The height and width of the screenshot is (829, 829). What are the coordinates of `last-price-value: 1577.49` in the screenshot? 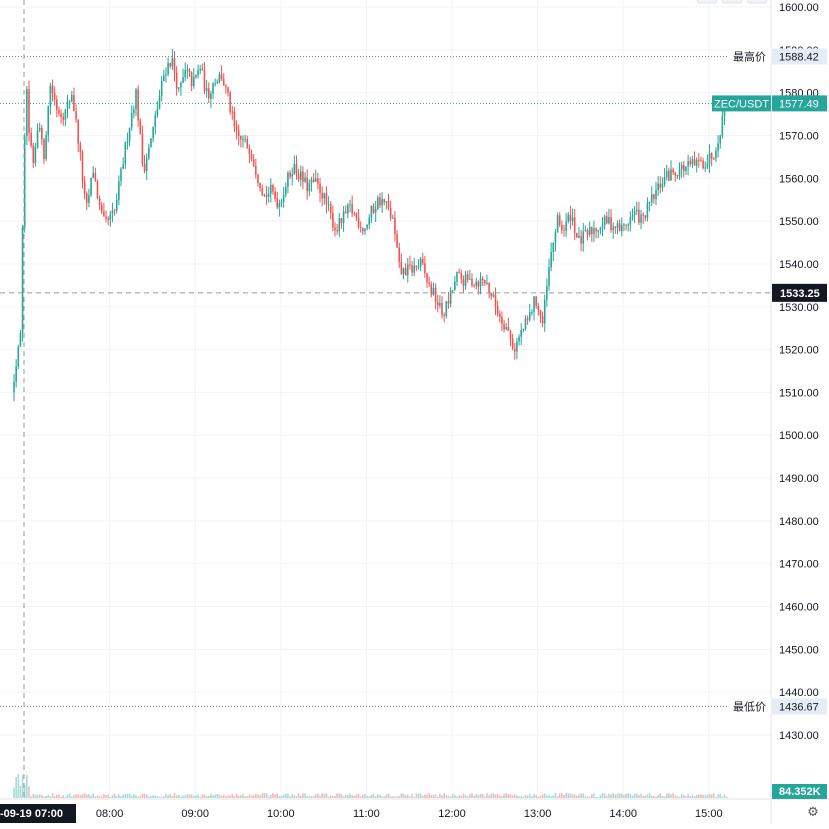 It's located at (799, 104).